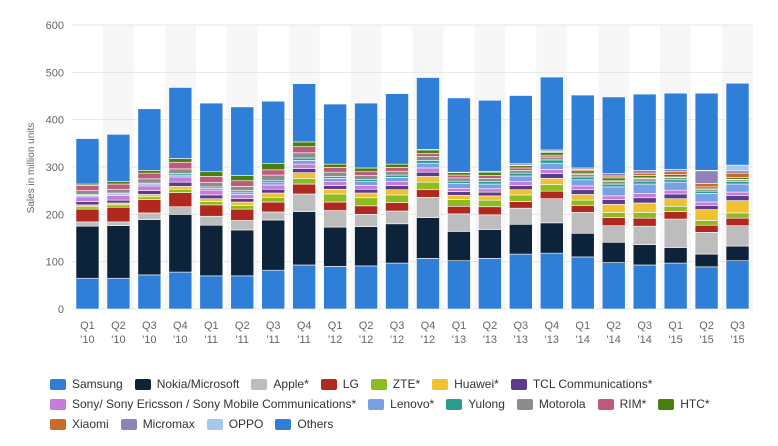 The image size is (778, 446). Describe the element at coordinates (465, 384) in the screenshot. I see `legend-item: Huawei*` at that location.